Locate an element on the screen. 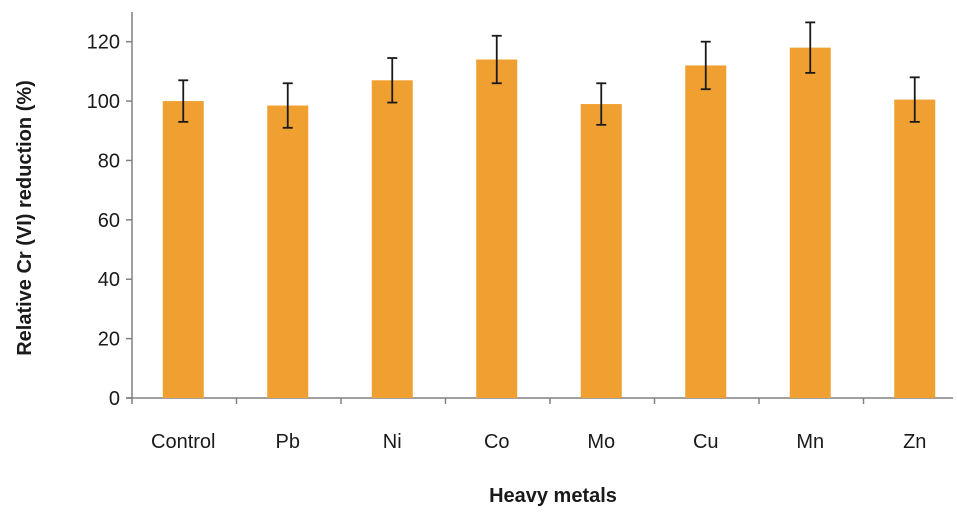  y-tick-label: 120 is located at coordinates (103, 43).